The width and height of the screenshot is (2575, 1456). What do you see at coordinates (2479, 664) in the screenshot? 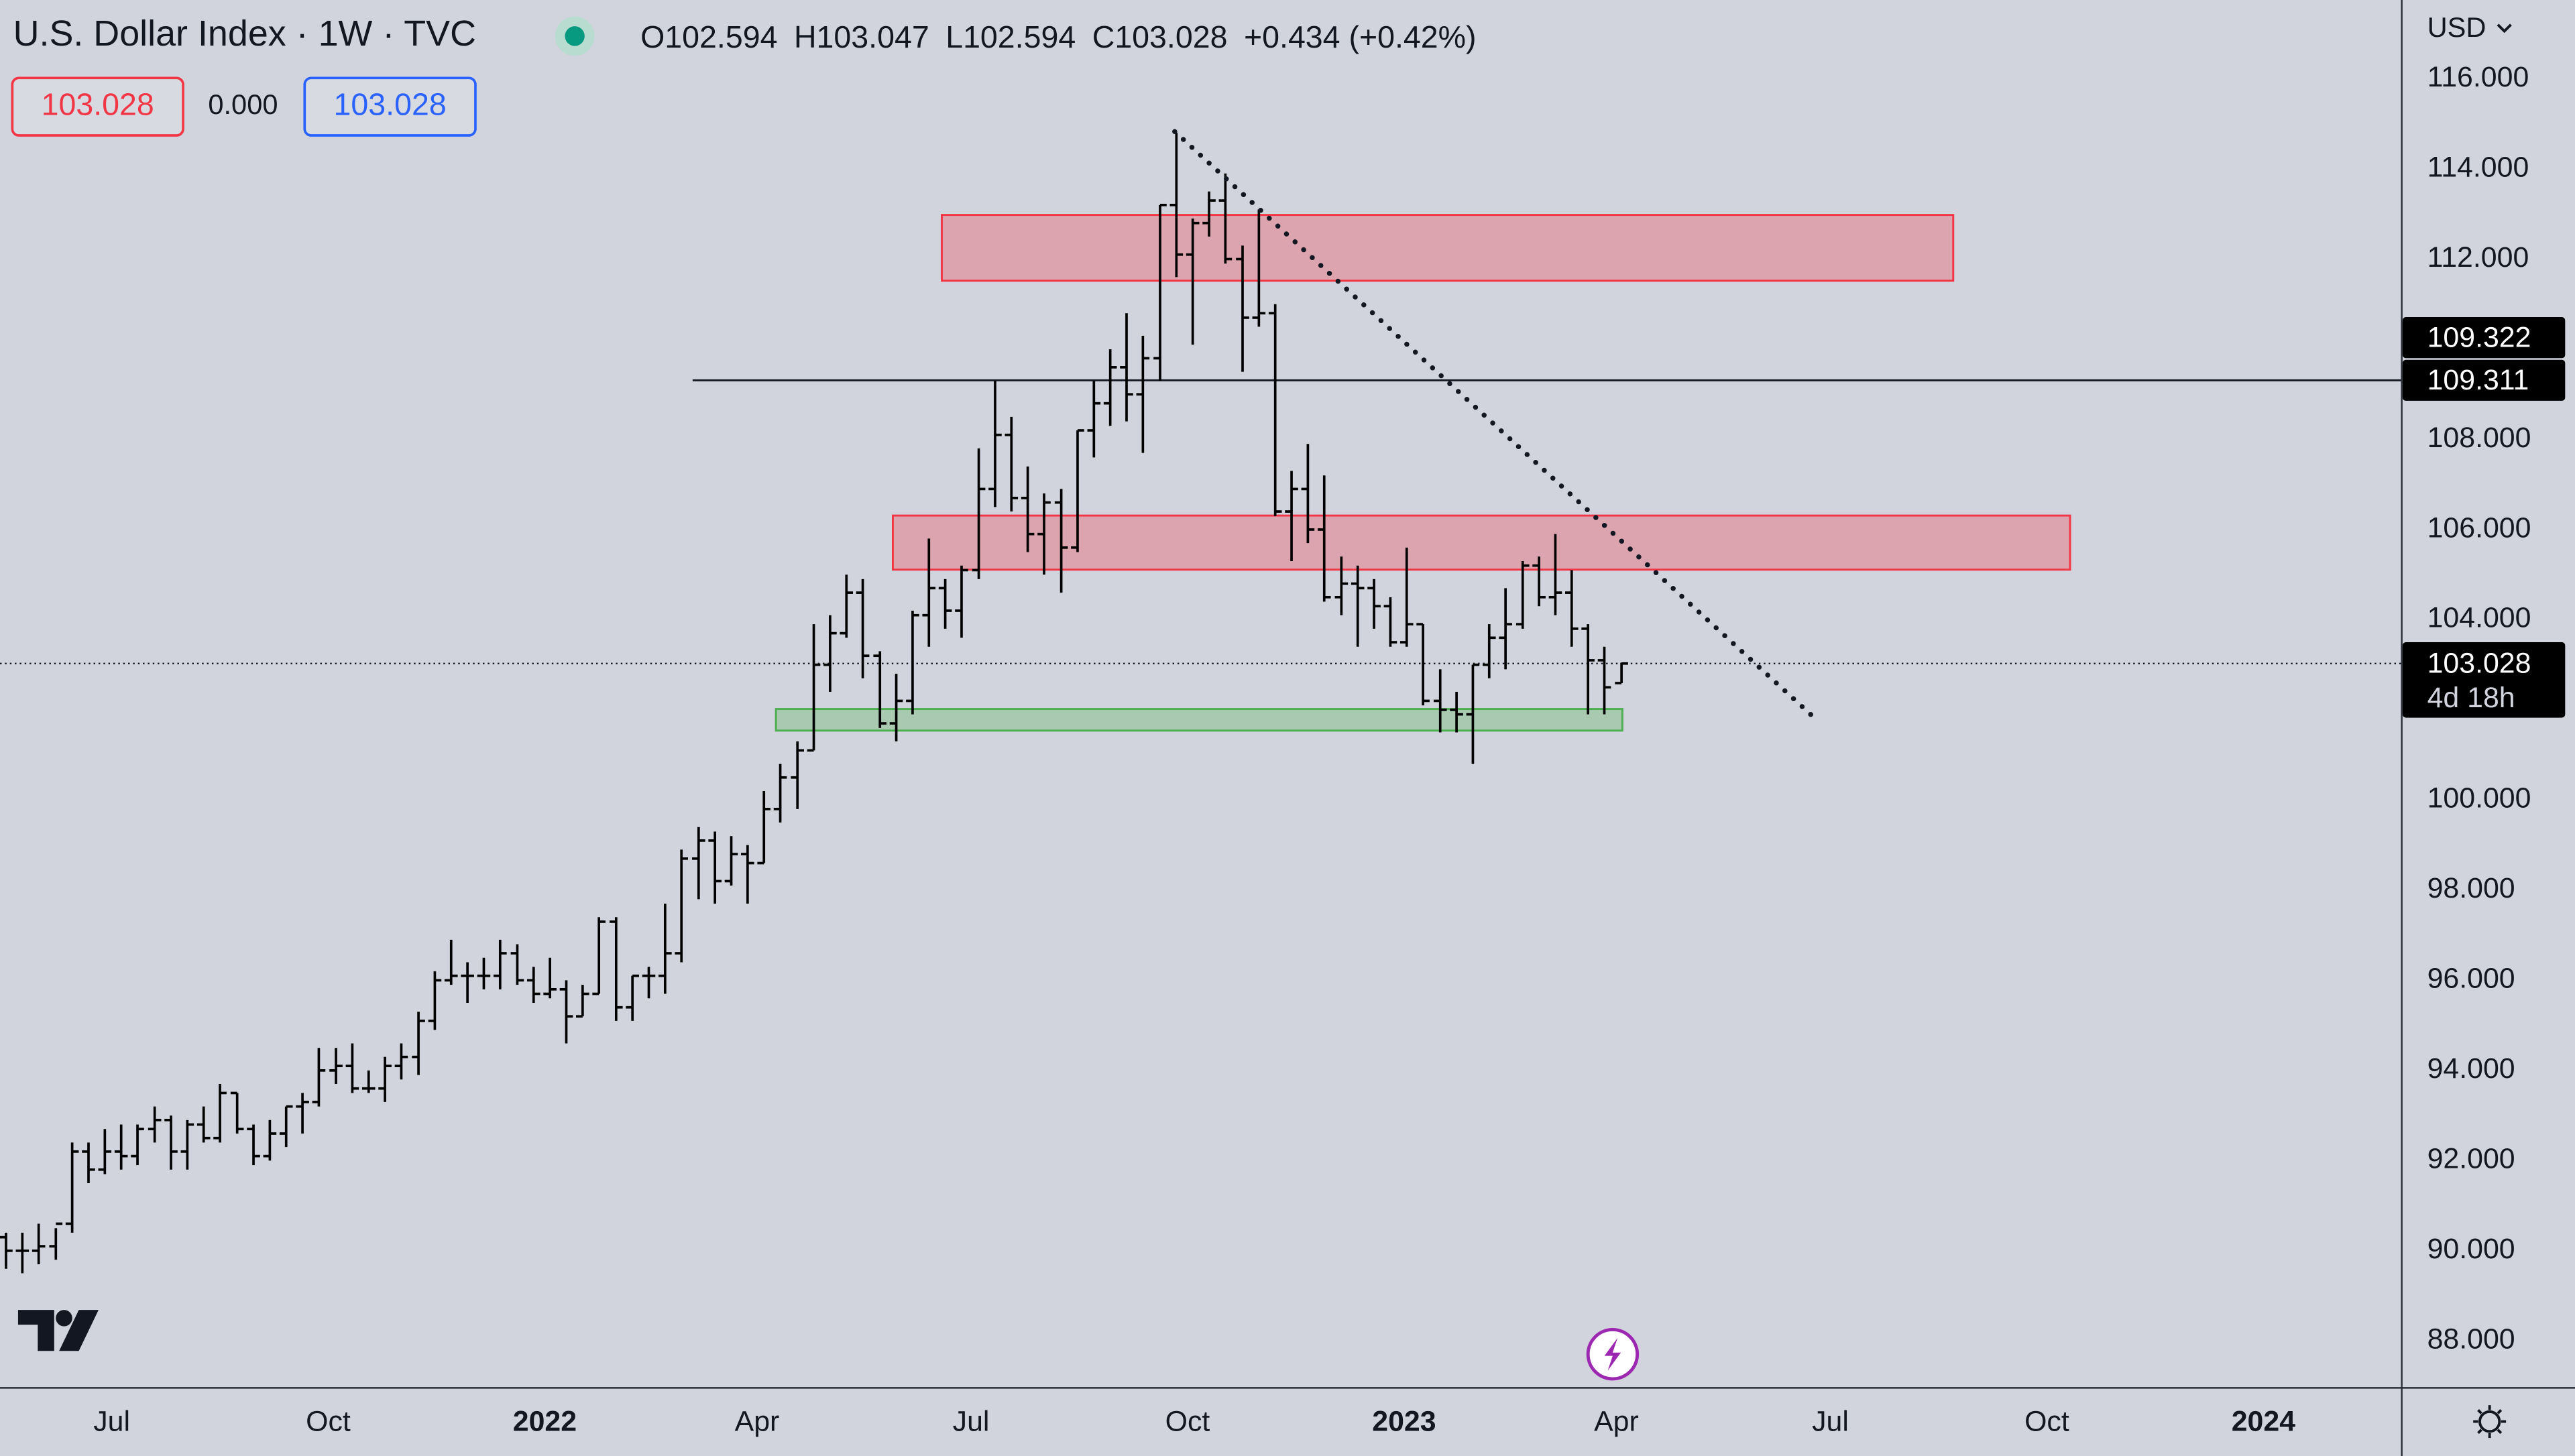
I see `last-price-label: 103.028` at bounding box center [2479, 664].